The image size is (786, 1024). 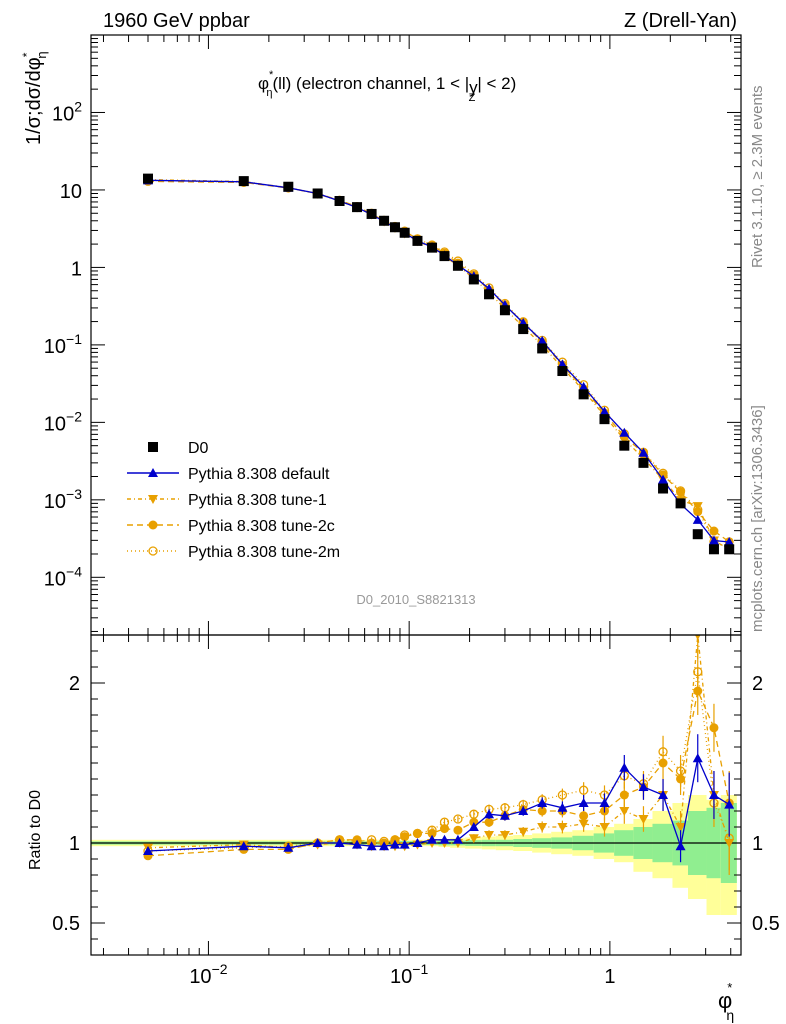 I want to click on legend-marker-pythia-8-308-tune-2m, so click(x=153, y=551).